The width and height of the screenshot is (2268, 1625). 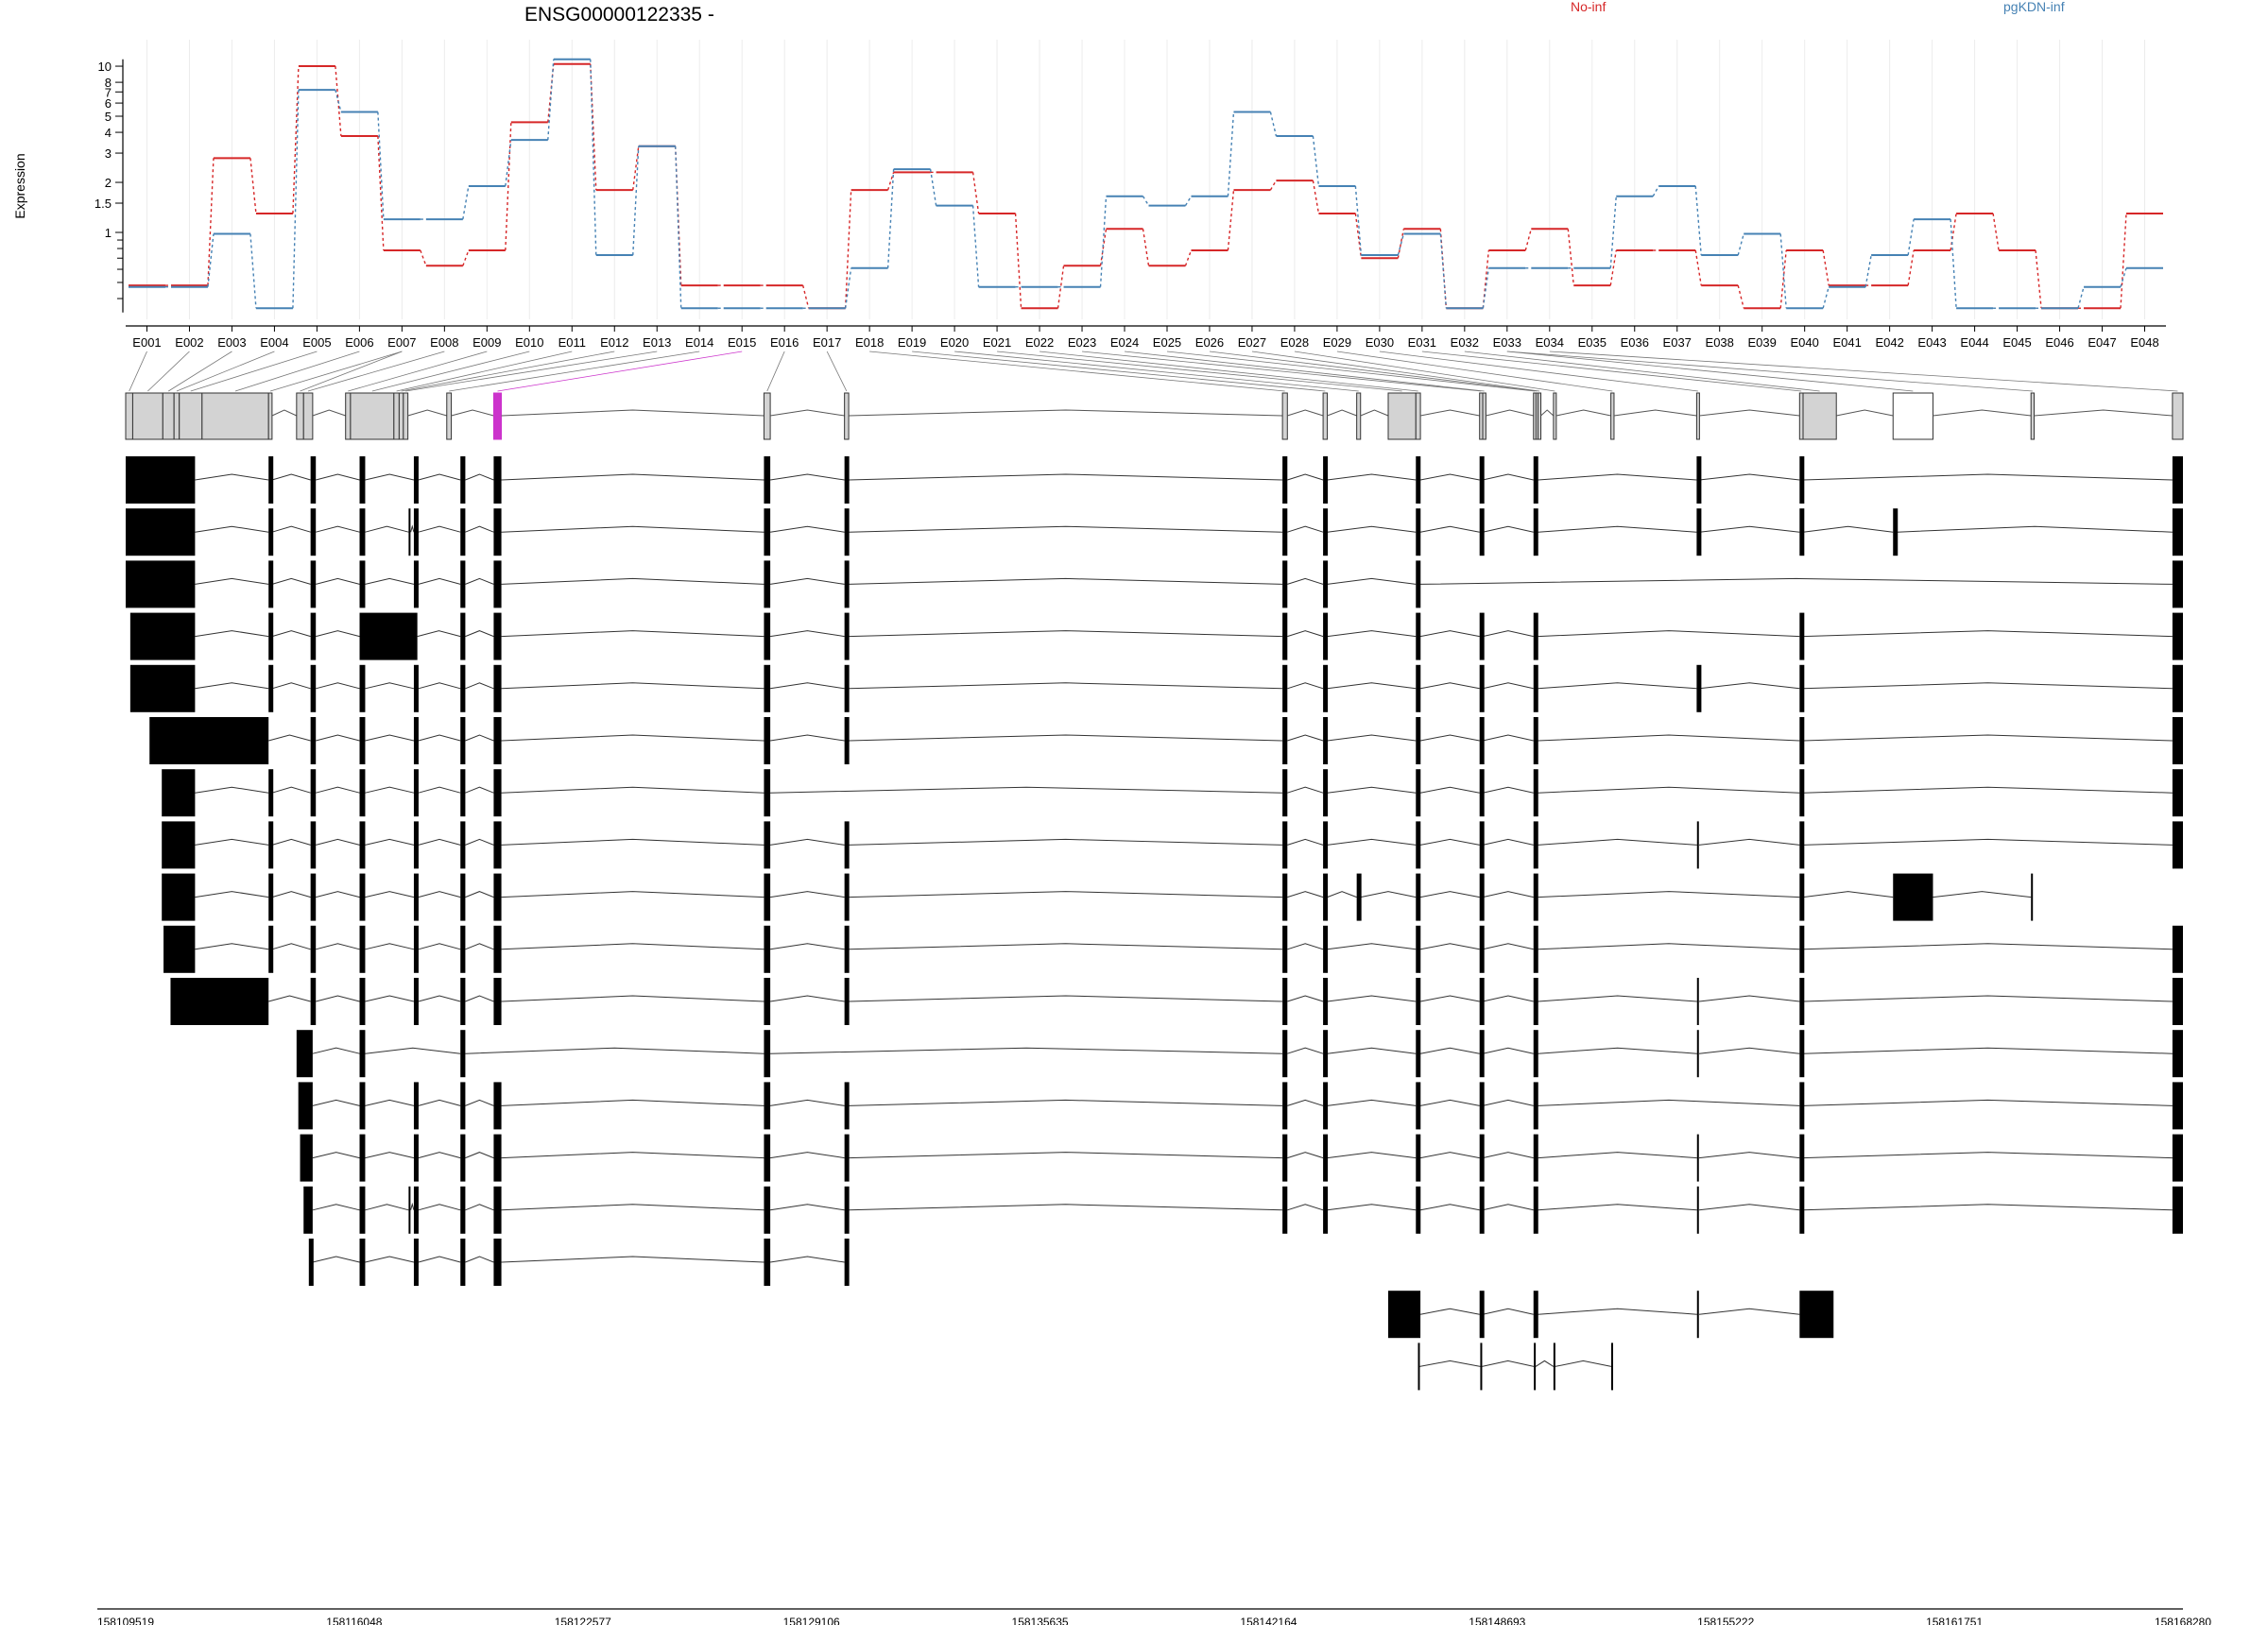 What do you see at coordinates (1588, 7) in the screenshot?
I see `legend-no-inf: No-inf` at bounding box center [1588, 7].